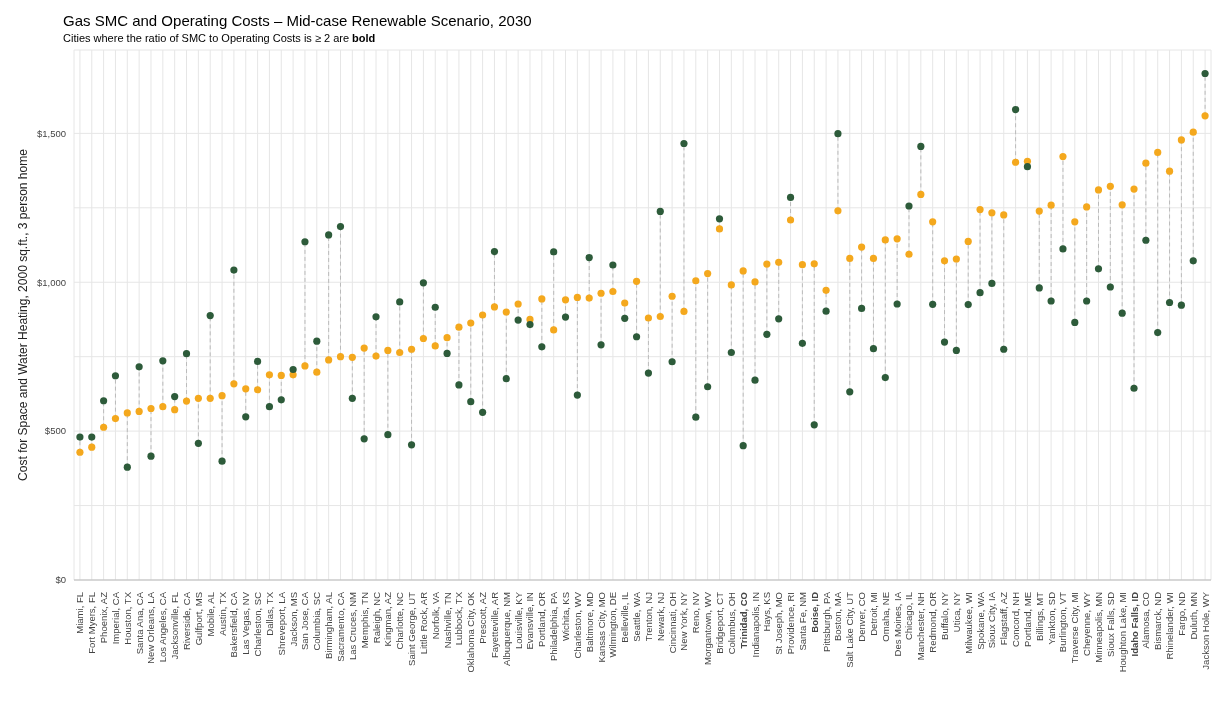 This screenshot has height=713, width=1223. What do you see at coordinates (779, 623) in the screenshot?
I see `x-tick-label: St Joseph, MO` at bounding box center [779, 623].